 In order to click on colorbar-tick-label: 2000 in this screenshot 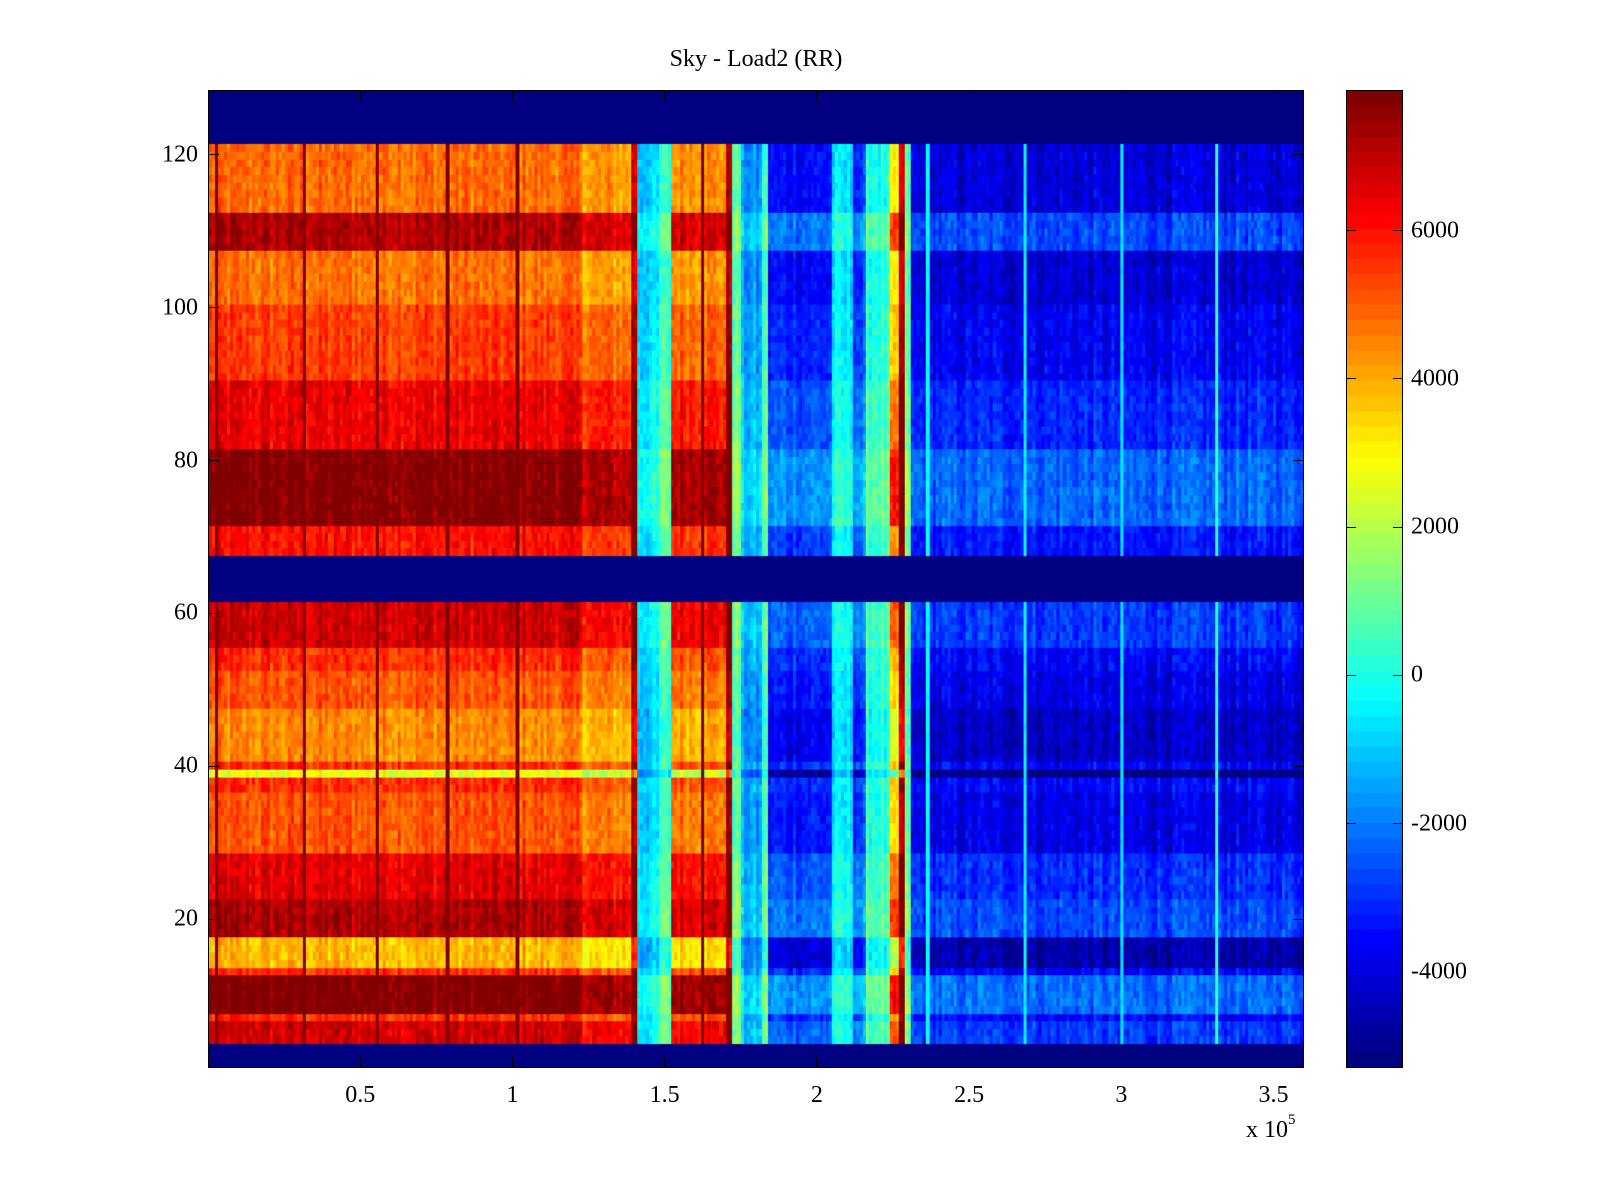, I will do `click(1435, 526)`.